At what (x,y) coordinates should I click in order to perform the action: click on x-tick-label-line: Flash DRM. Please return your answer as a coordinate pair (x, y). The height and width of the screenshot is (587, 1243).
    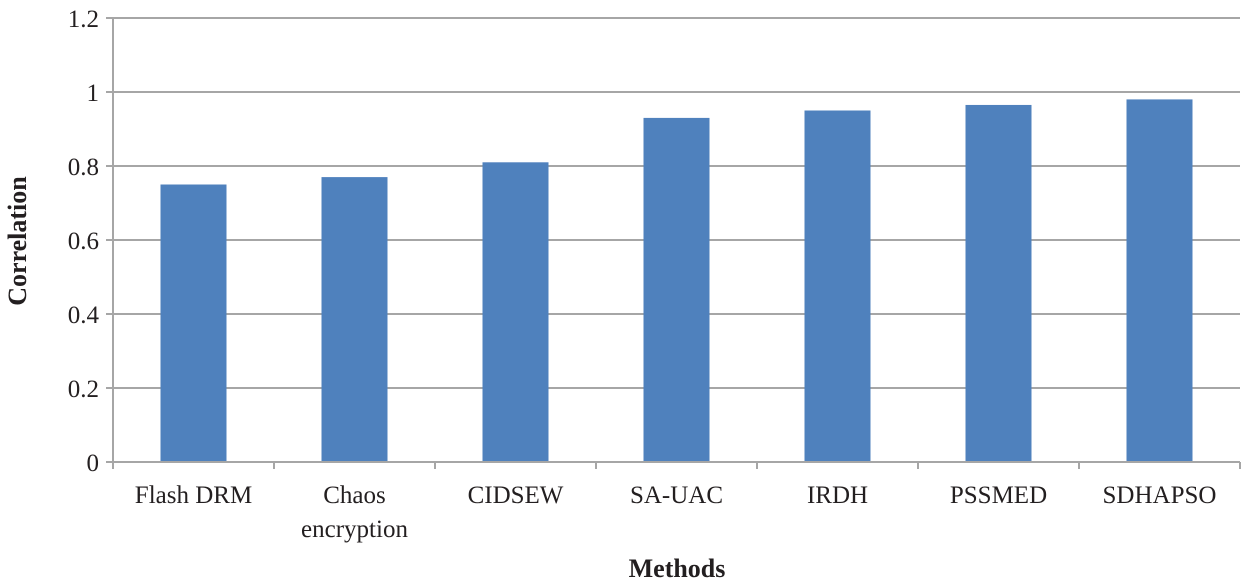
    Looking at the image, I should click on (193, 495).